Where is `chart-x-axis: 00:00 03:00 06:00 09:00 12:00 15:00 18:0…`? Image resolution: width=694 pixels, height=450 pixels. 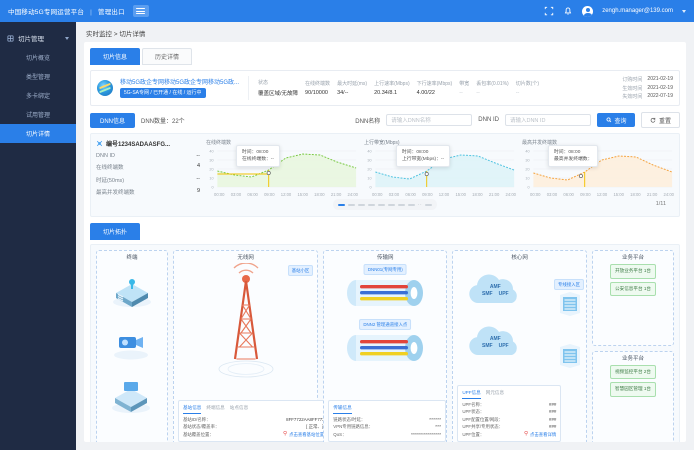
chart-x-axis: 00:00 03:00 06:00 09:00 12:00 15:00 18:0… is located at coordinates (444, 194).